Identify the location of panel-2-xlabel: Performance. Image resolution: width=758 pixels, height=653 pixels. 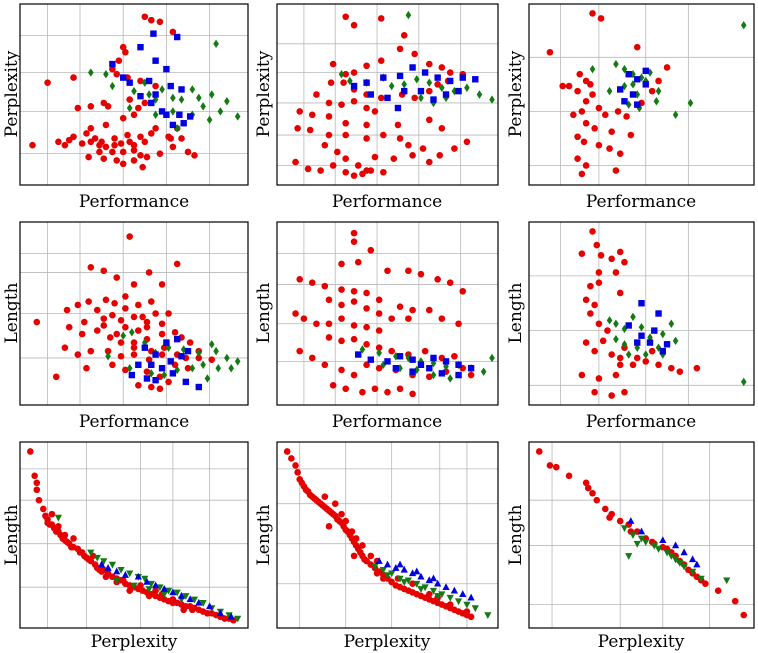
(387, 202).